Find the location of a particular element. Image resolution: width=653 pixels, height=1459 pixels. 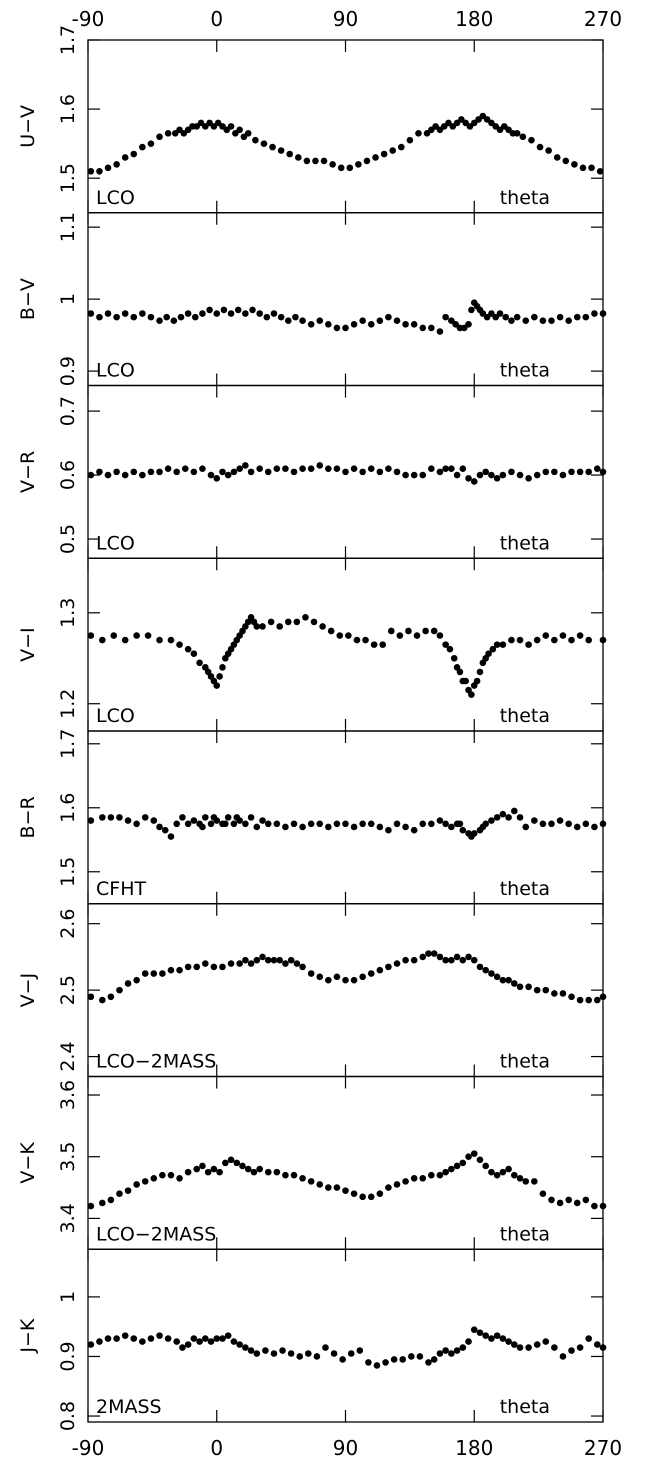

source-label: LCO is located at coordinates (115, 198).